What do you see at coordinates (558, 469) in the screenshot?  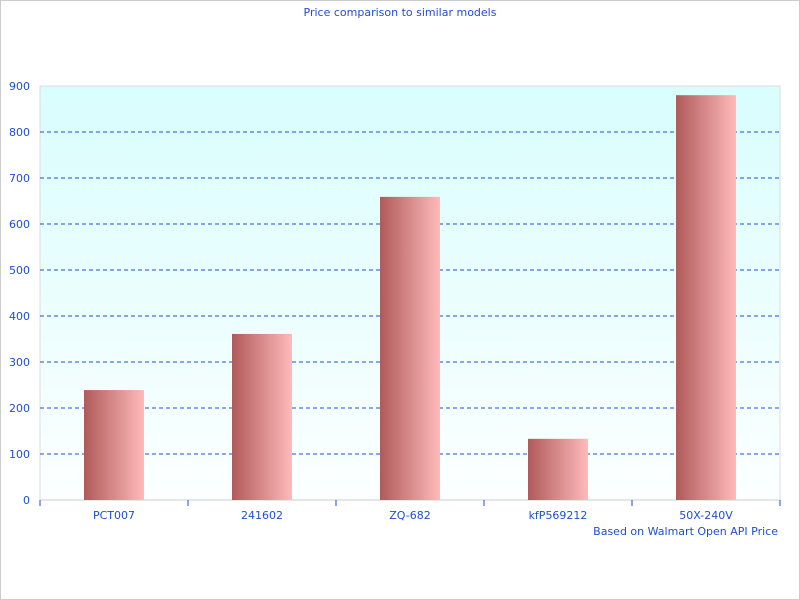 I see `bar-kfP569212` at bounding box center [558, 469].